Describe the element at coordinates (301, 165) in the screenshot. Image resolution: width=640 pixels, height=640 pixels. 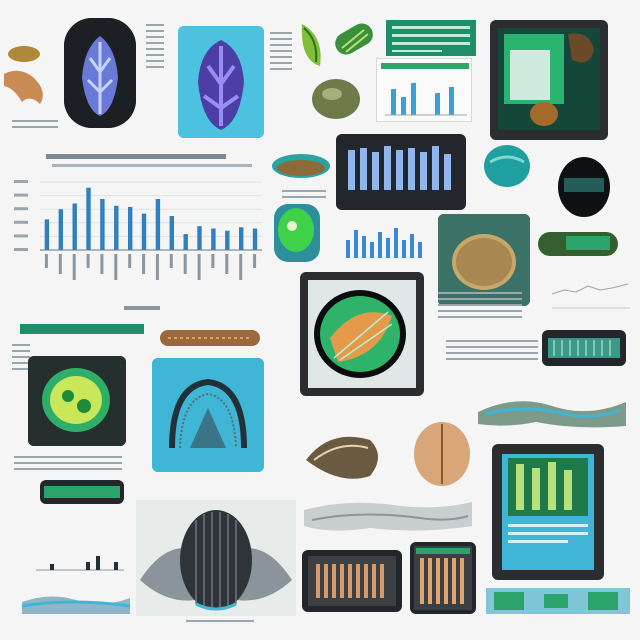
I see `flat-pod-image` at that location.